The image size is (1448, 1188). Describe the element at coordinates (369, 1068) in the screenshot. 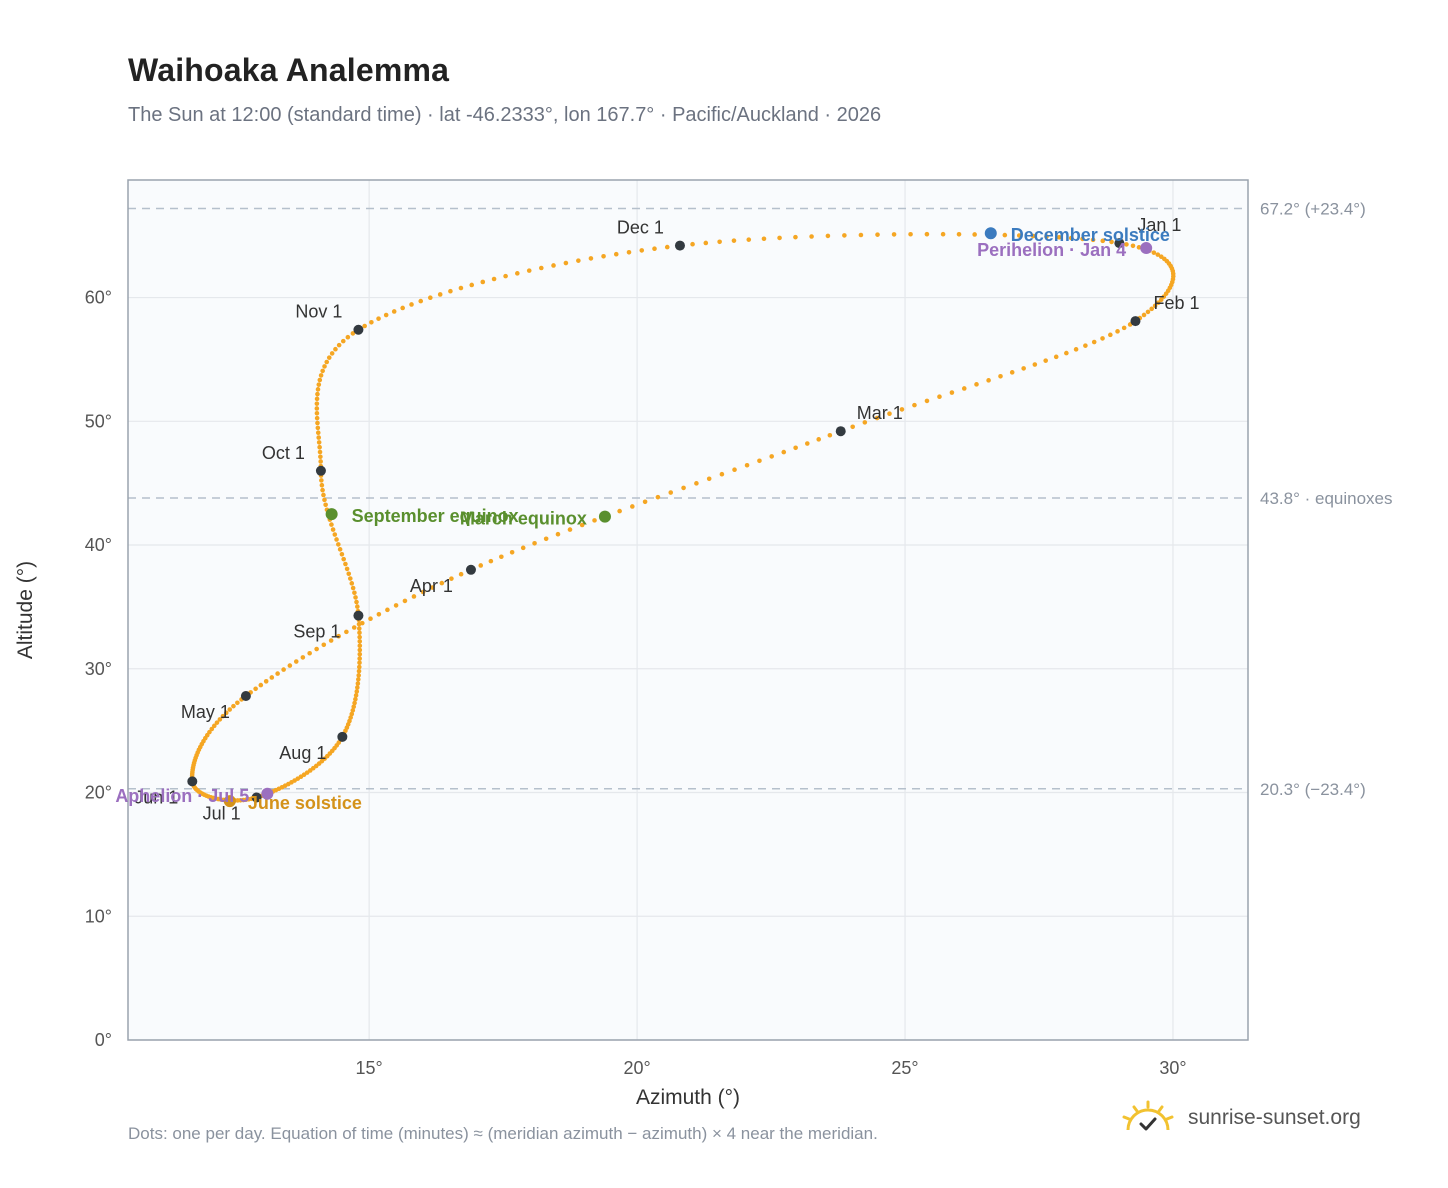

I see `x-tick-label: 15°` at that location.